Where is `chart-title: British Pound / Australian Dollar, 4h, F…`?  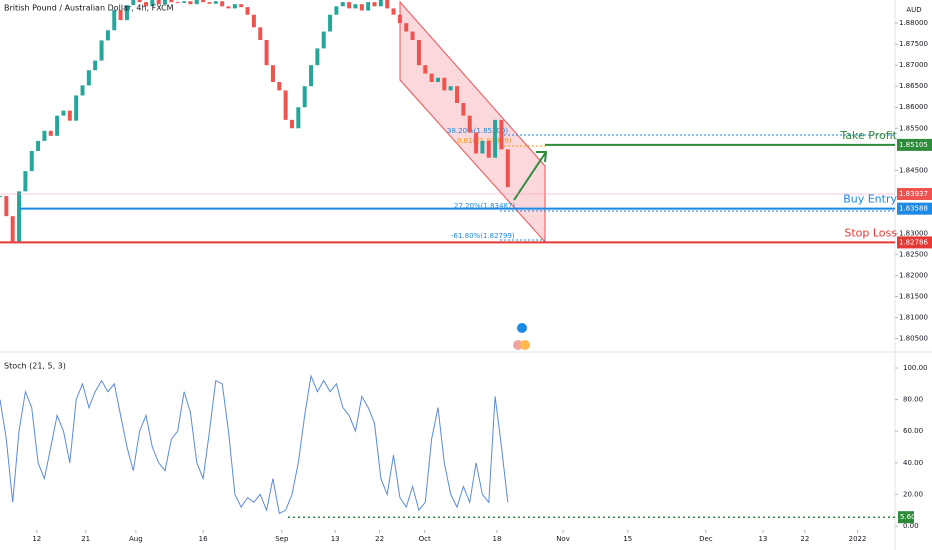
chart-title: British Pound / Australian Dollar, 4h, F… is located at coordinates (89, 8).